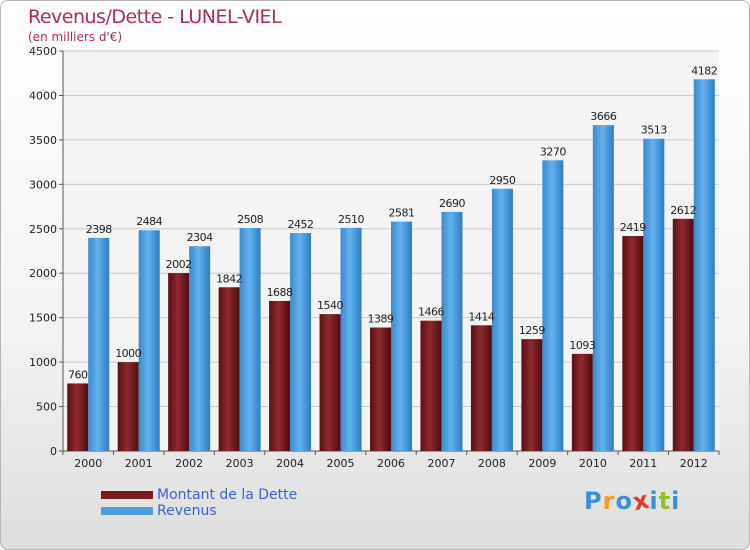  What do you see at coordinates (593, 501) in the screenshot?
I see `logo-letter: P` at bounding box center [593, 501].